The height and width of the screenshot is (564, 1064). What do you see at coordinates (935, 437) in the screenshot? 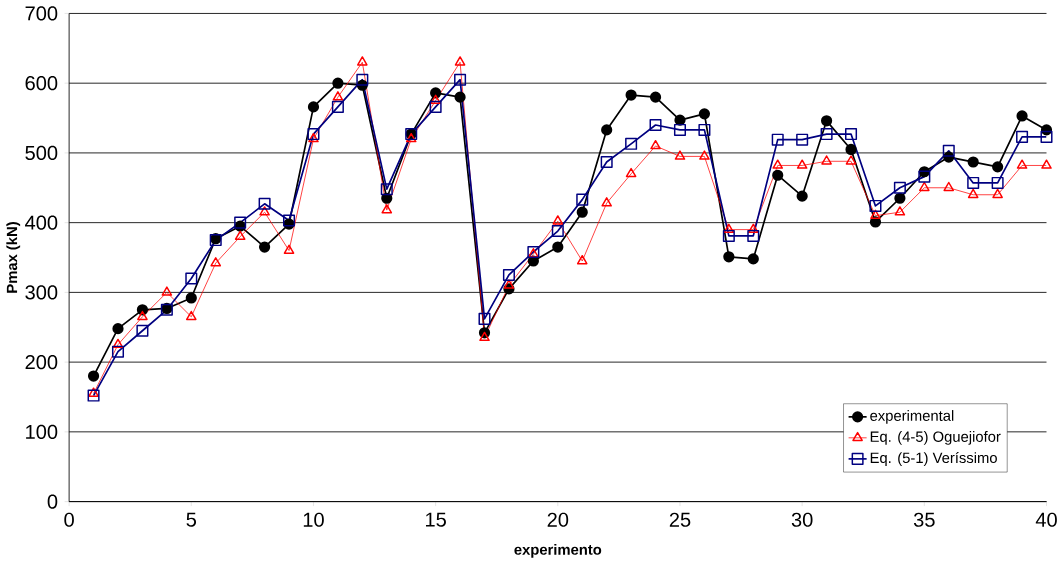
I see `legend-label: Eq. (4-5) Oguejiofor` at bounding box center [935, 437].